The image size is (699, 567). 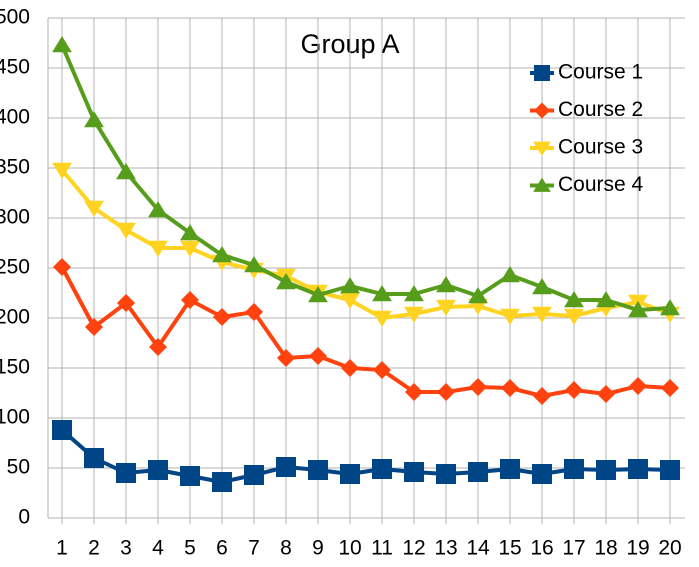 I want to click on x-tick-label: 5, so click(x=190, y=548).